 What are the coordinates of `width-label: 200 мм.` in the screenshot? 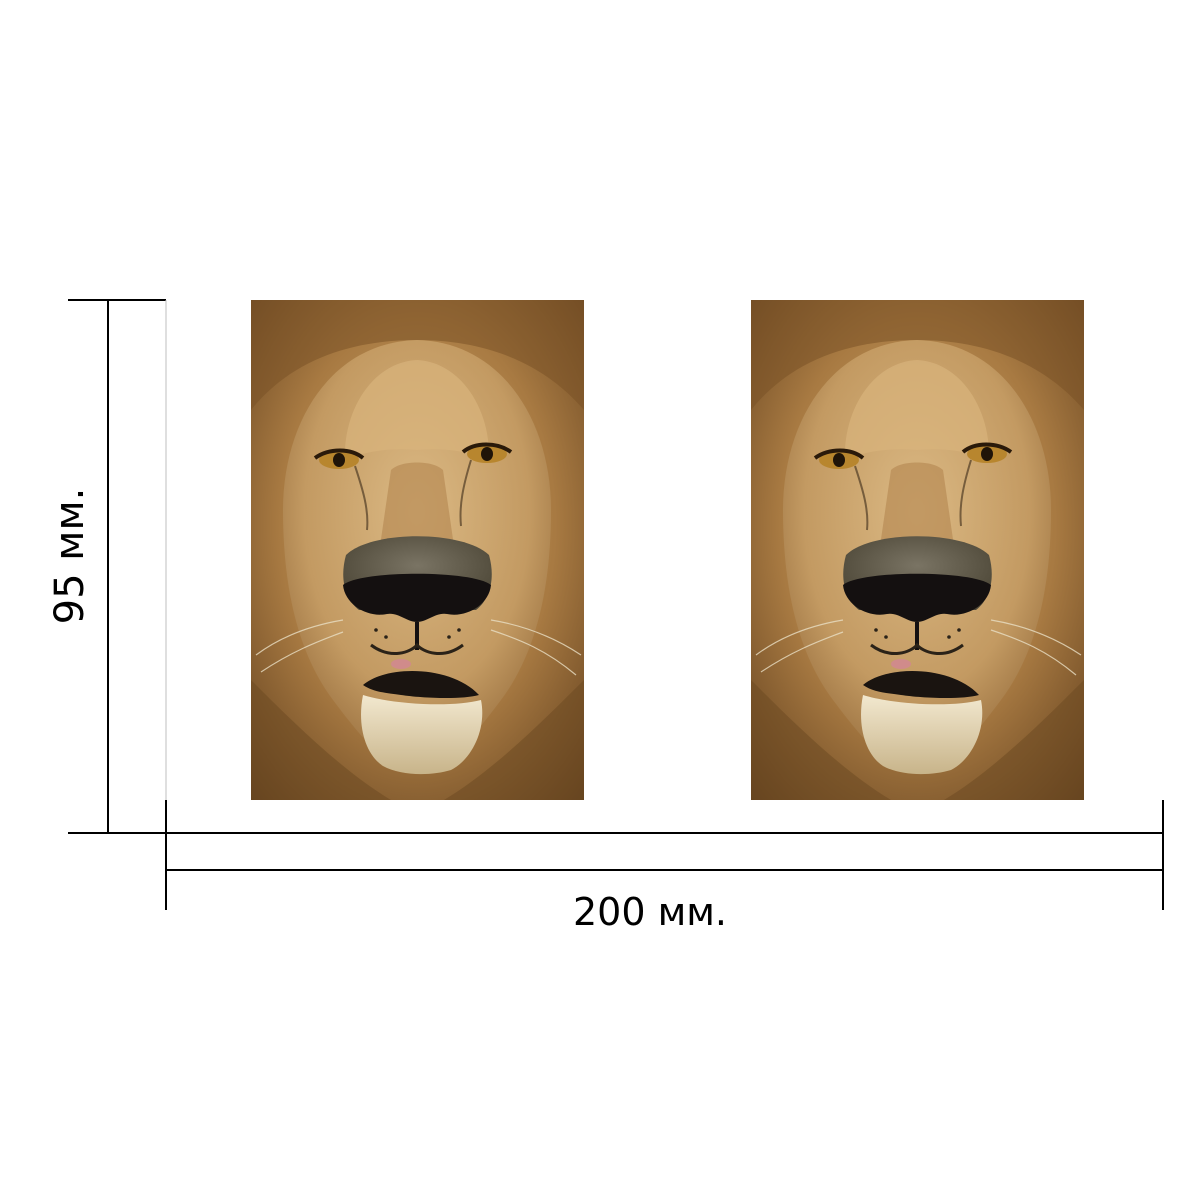 It's located at (650, 912).